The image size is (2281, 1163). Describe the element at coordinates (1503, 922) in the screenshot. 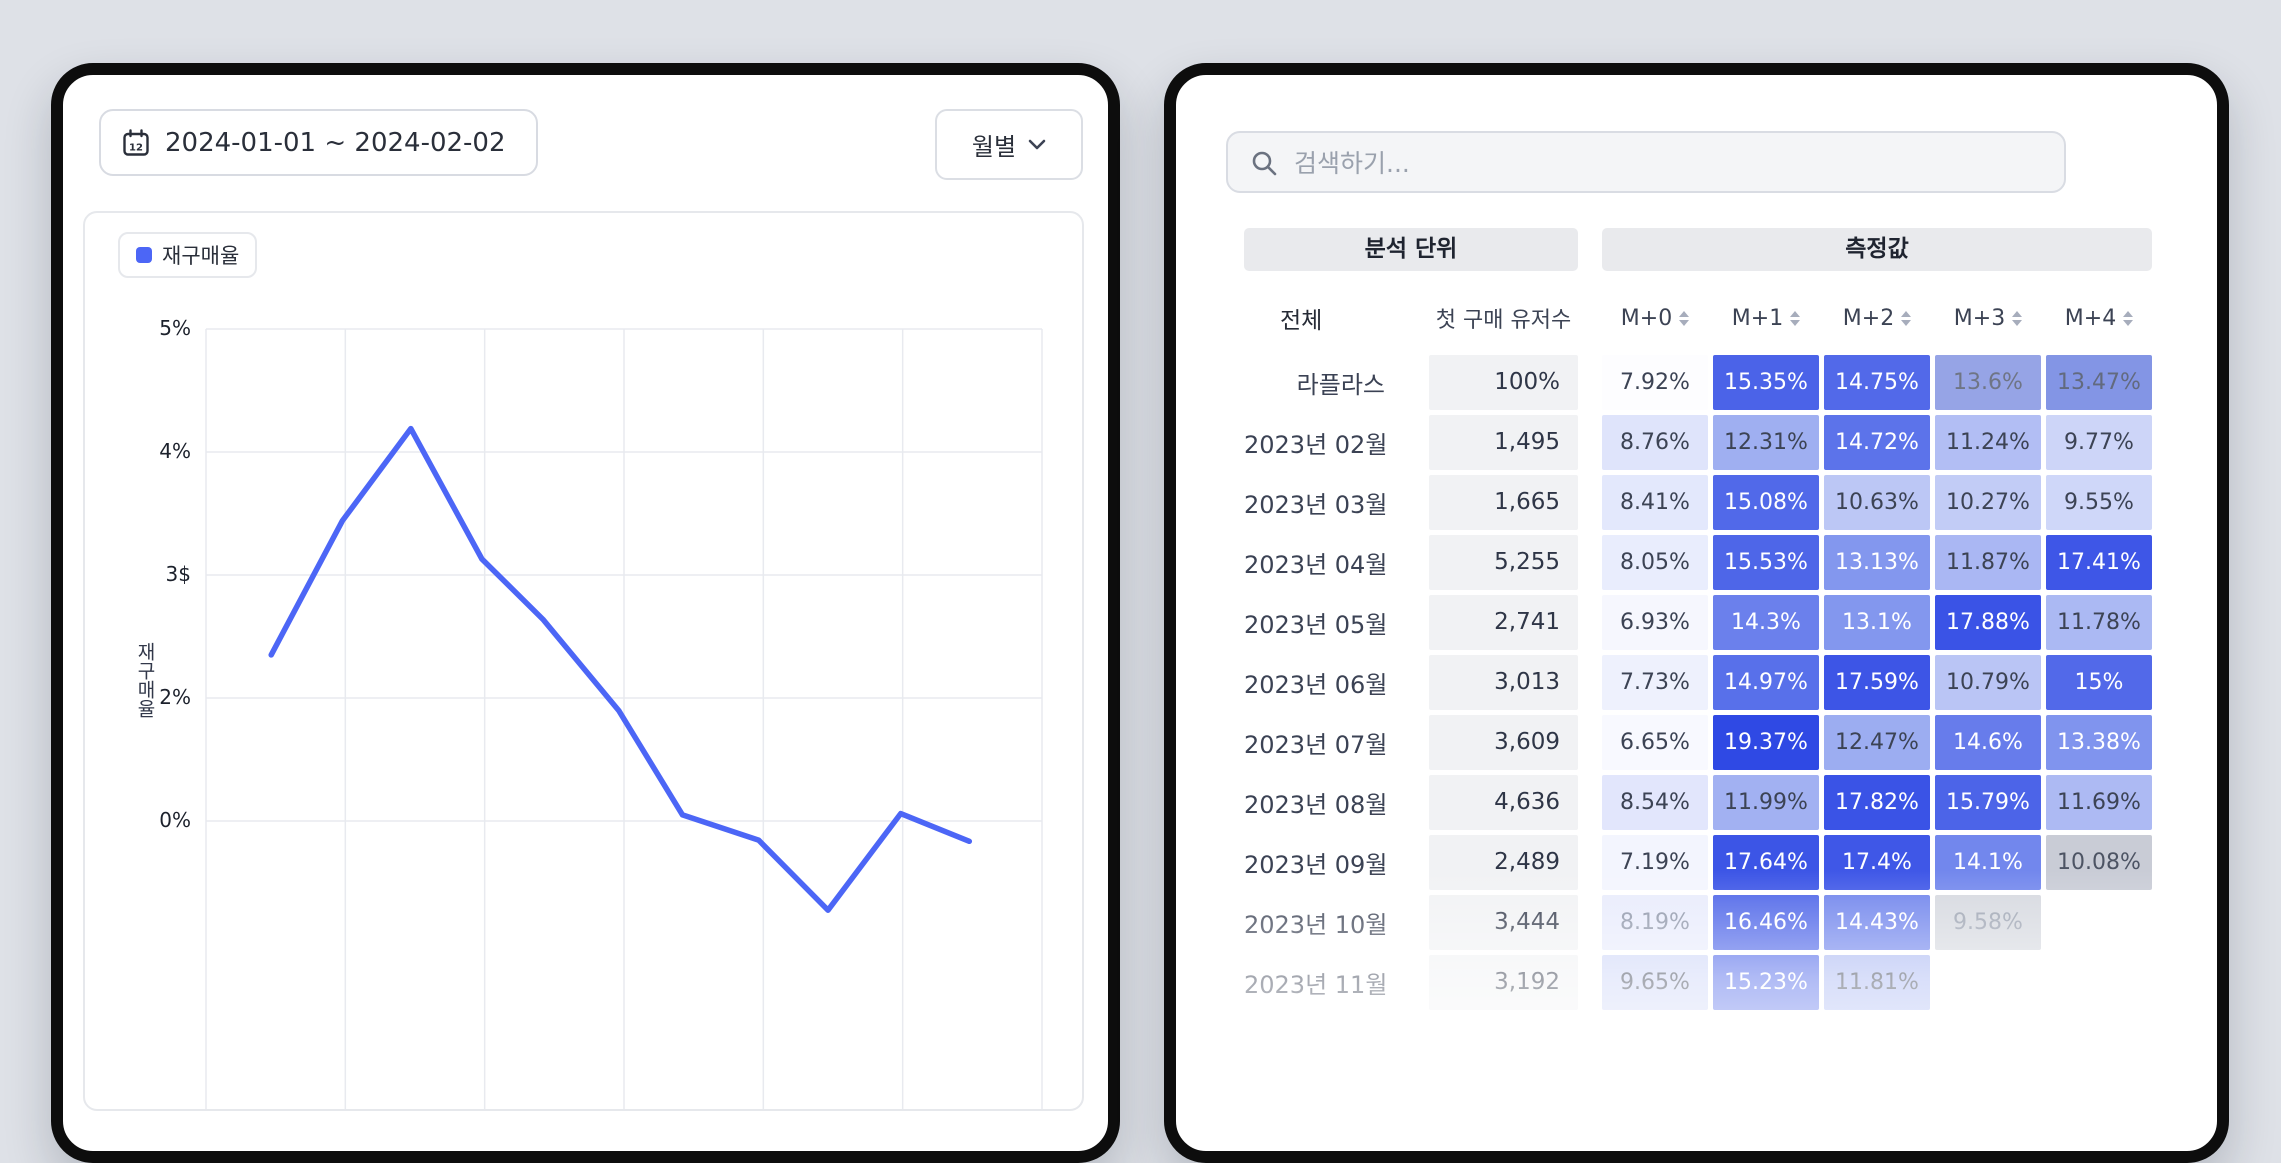

I see `first-purchase-count-cell: 3,444` at that location.